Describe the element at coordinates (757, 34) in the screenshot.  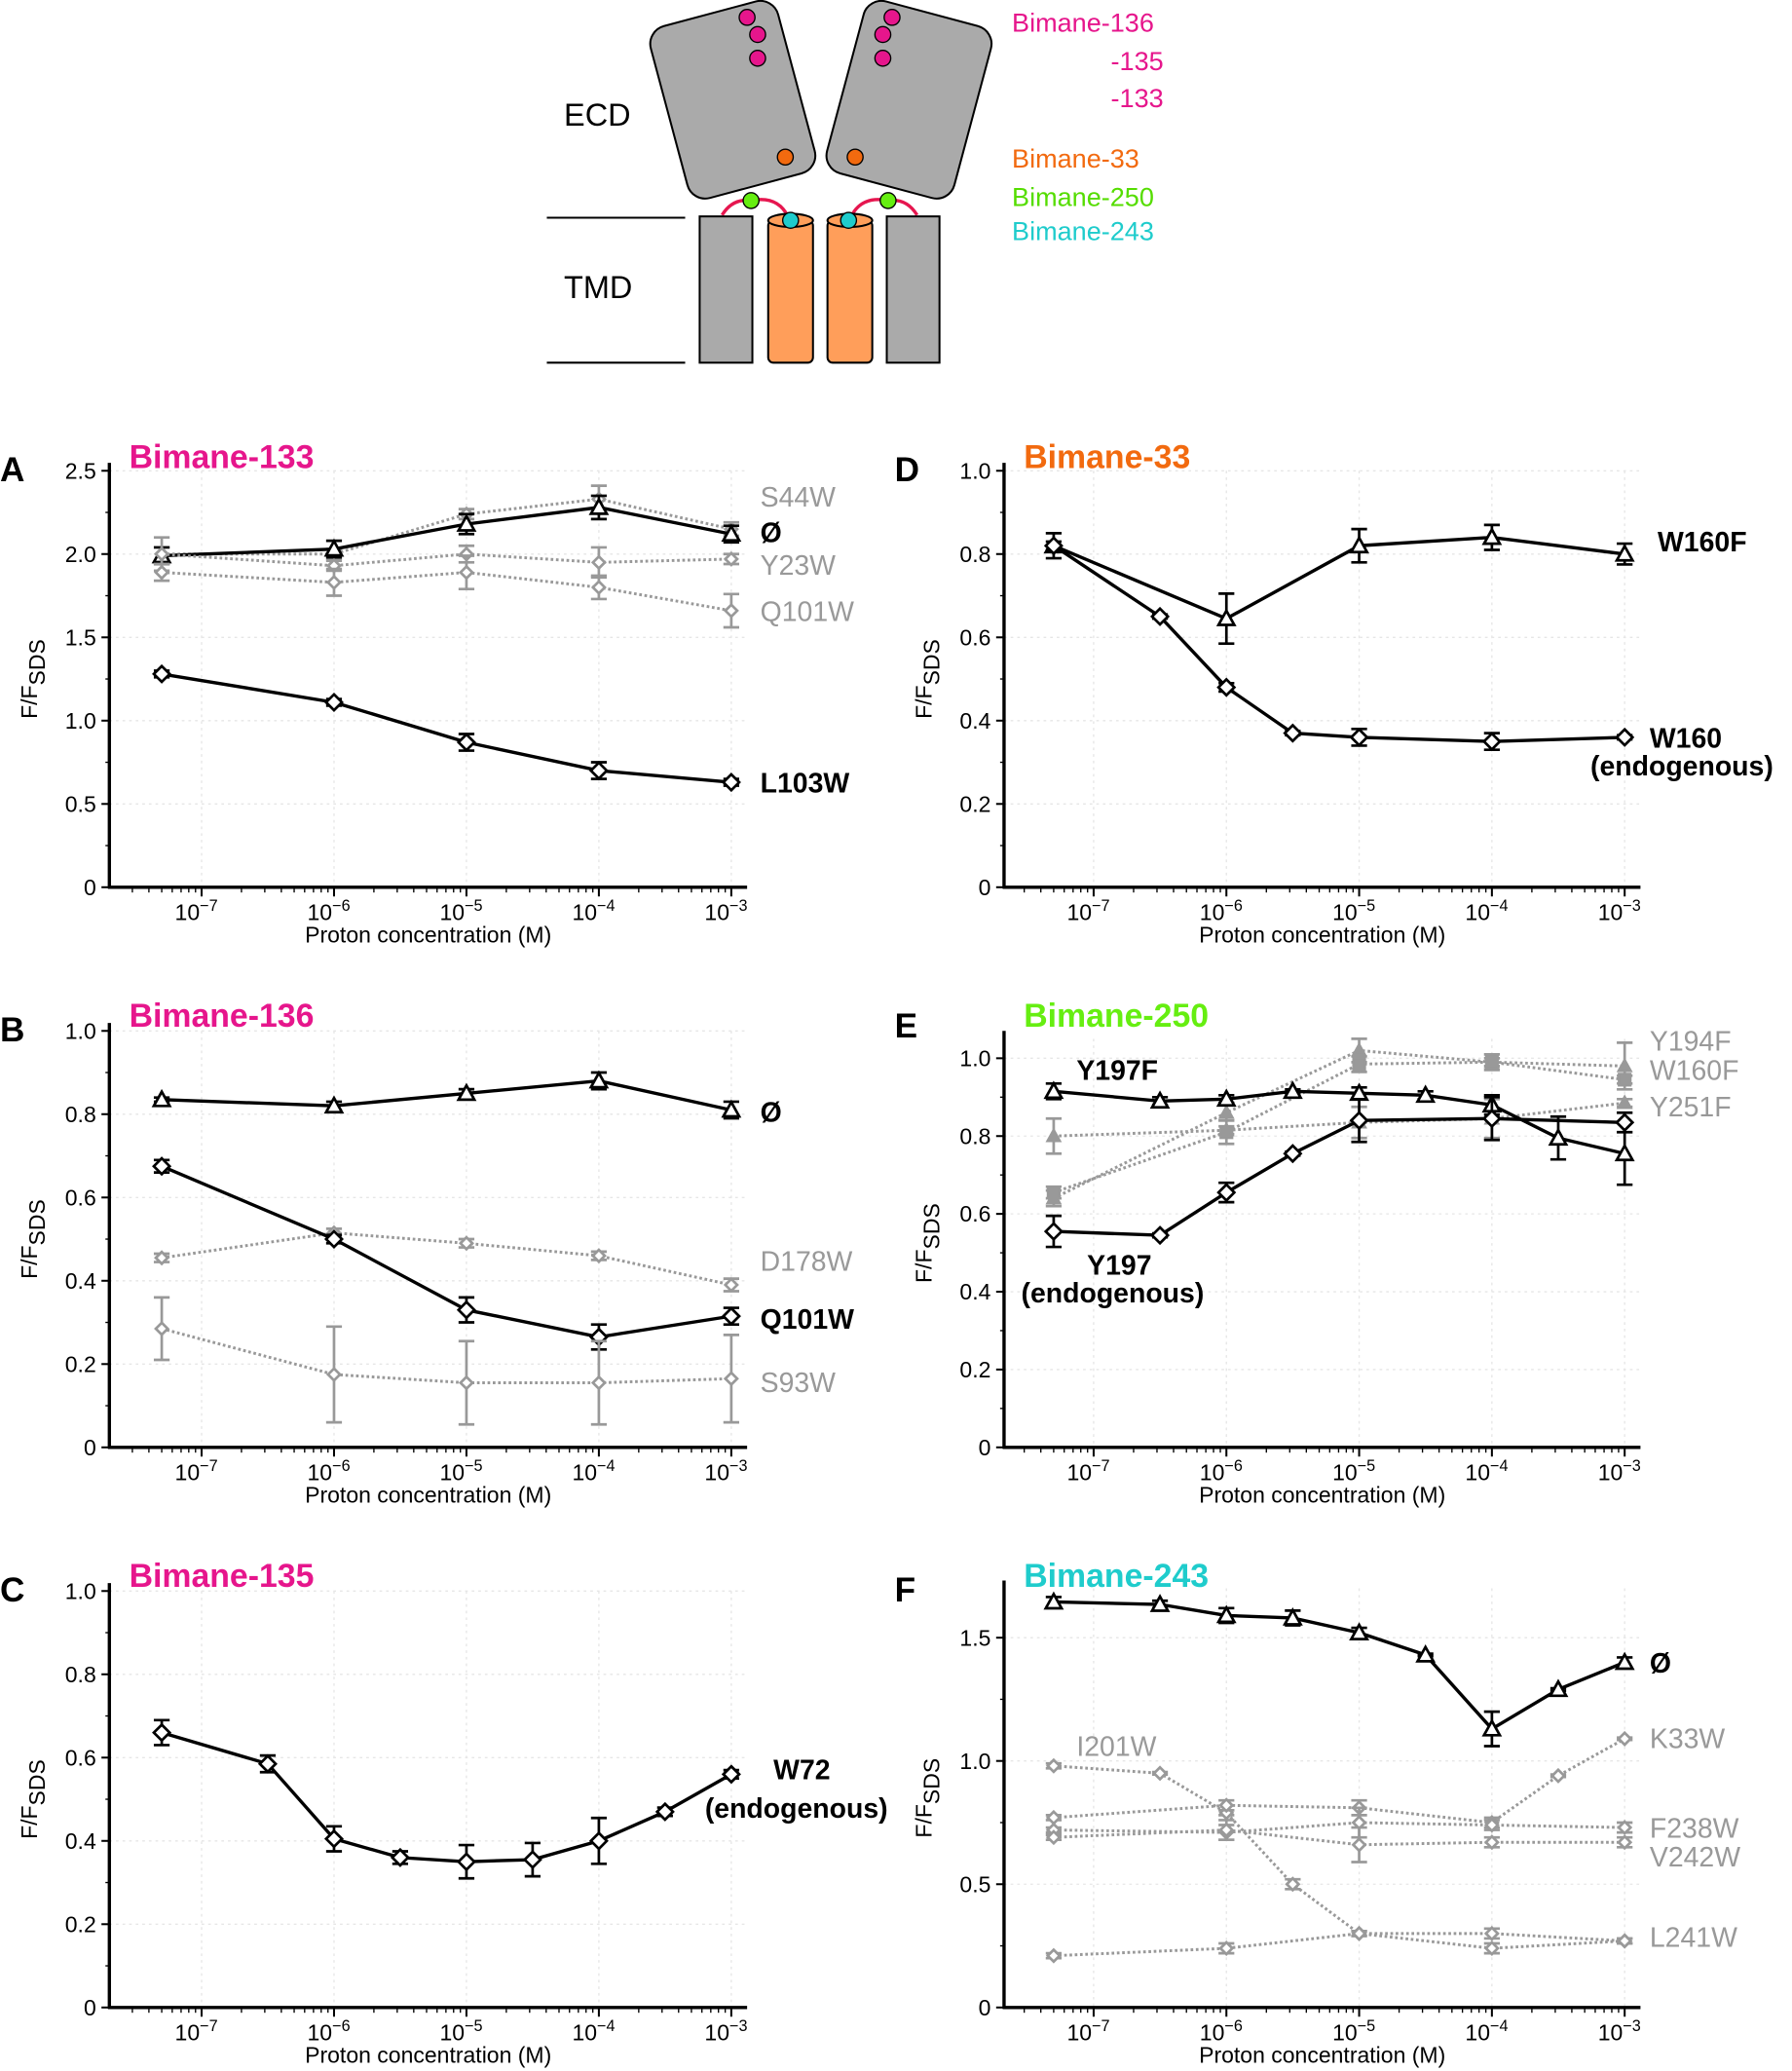
I see `site-135-left` at that location.